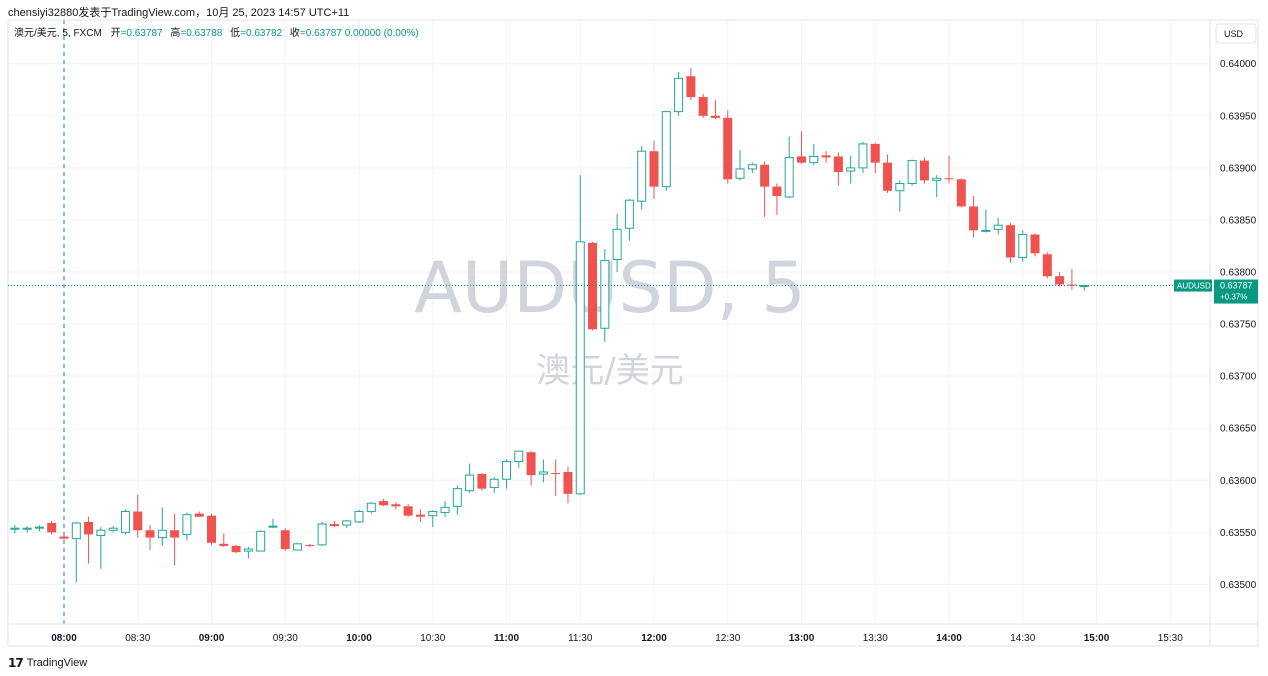 This screenshot has height=676, width=1268. I want to click on time-tick-label: 15:00, so click(1097, 638).